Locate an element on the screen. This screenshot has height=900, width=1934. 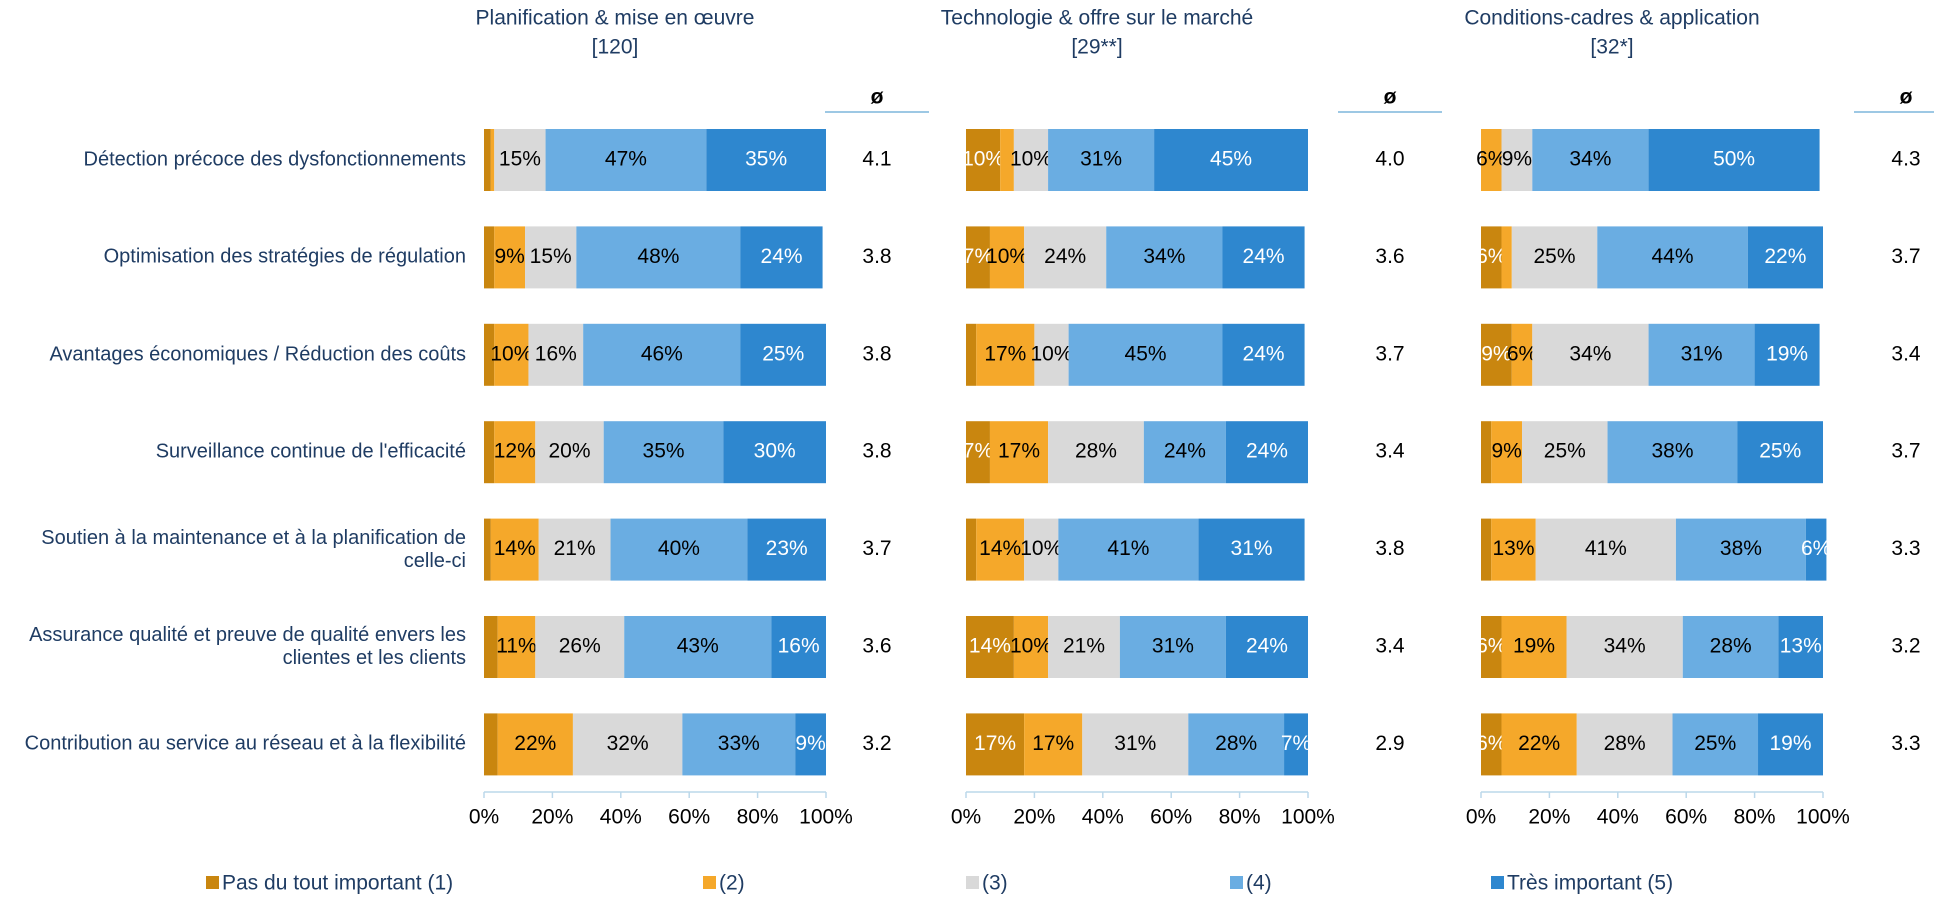
average-value: 3.4 is located at coordinates (1390, 451).